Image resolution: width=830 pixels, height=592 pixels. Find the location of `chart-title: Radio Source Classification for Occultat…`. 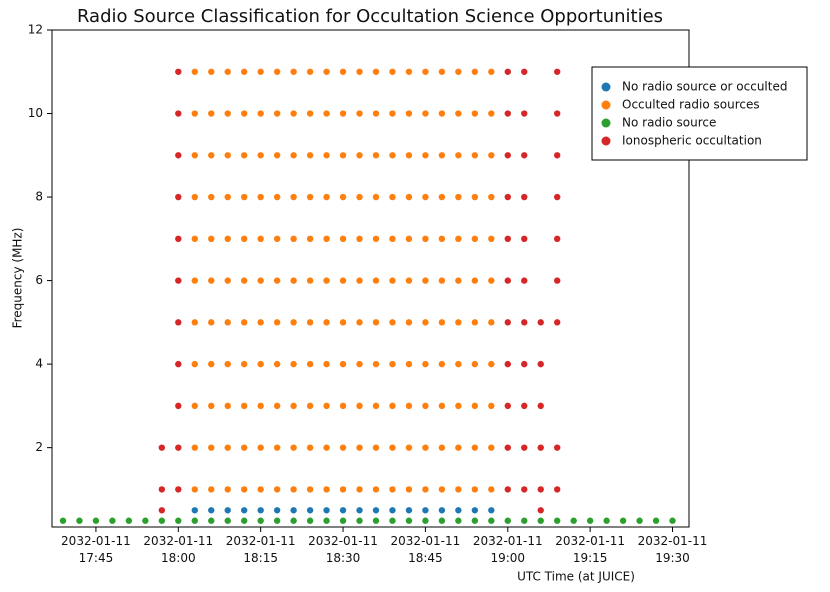

chart-title: Radio Source Classification for Occultat… is located at coordinates (370, 16).